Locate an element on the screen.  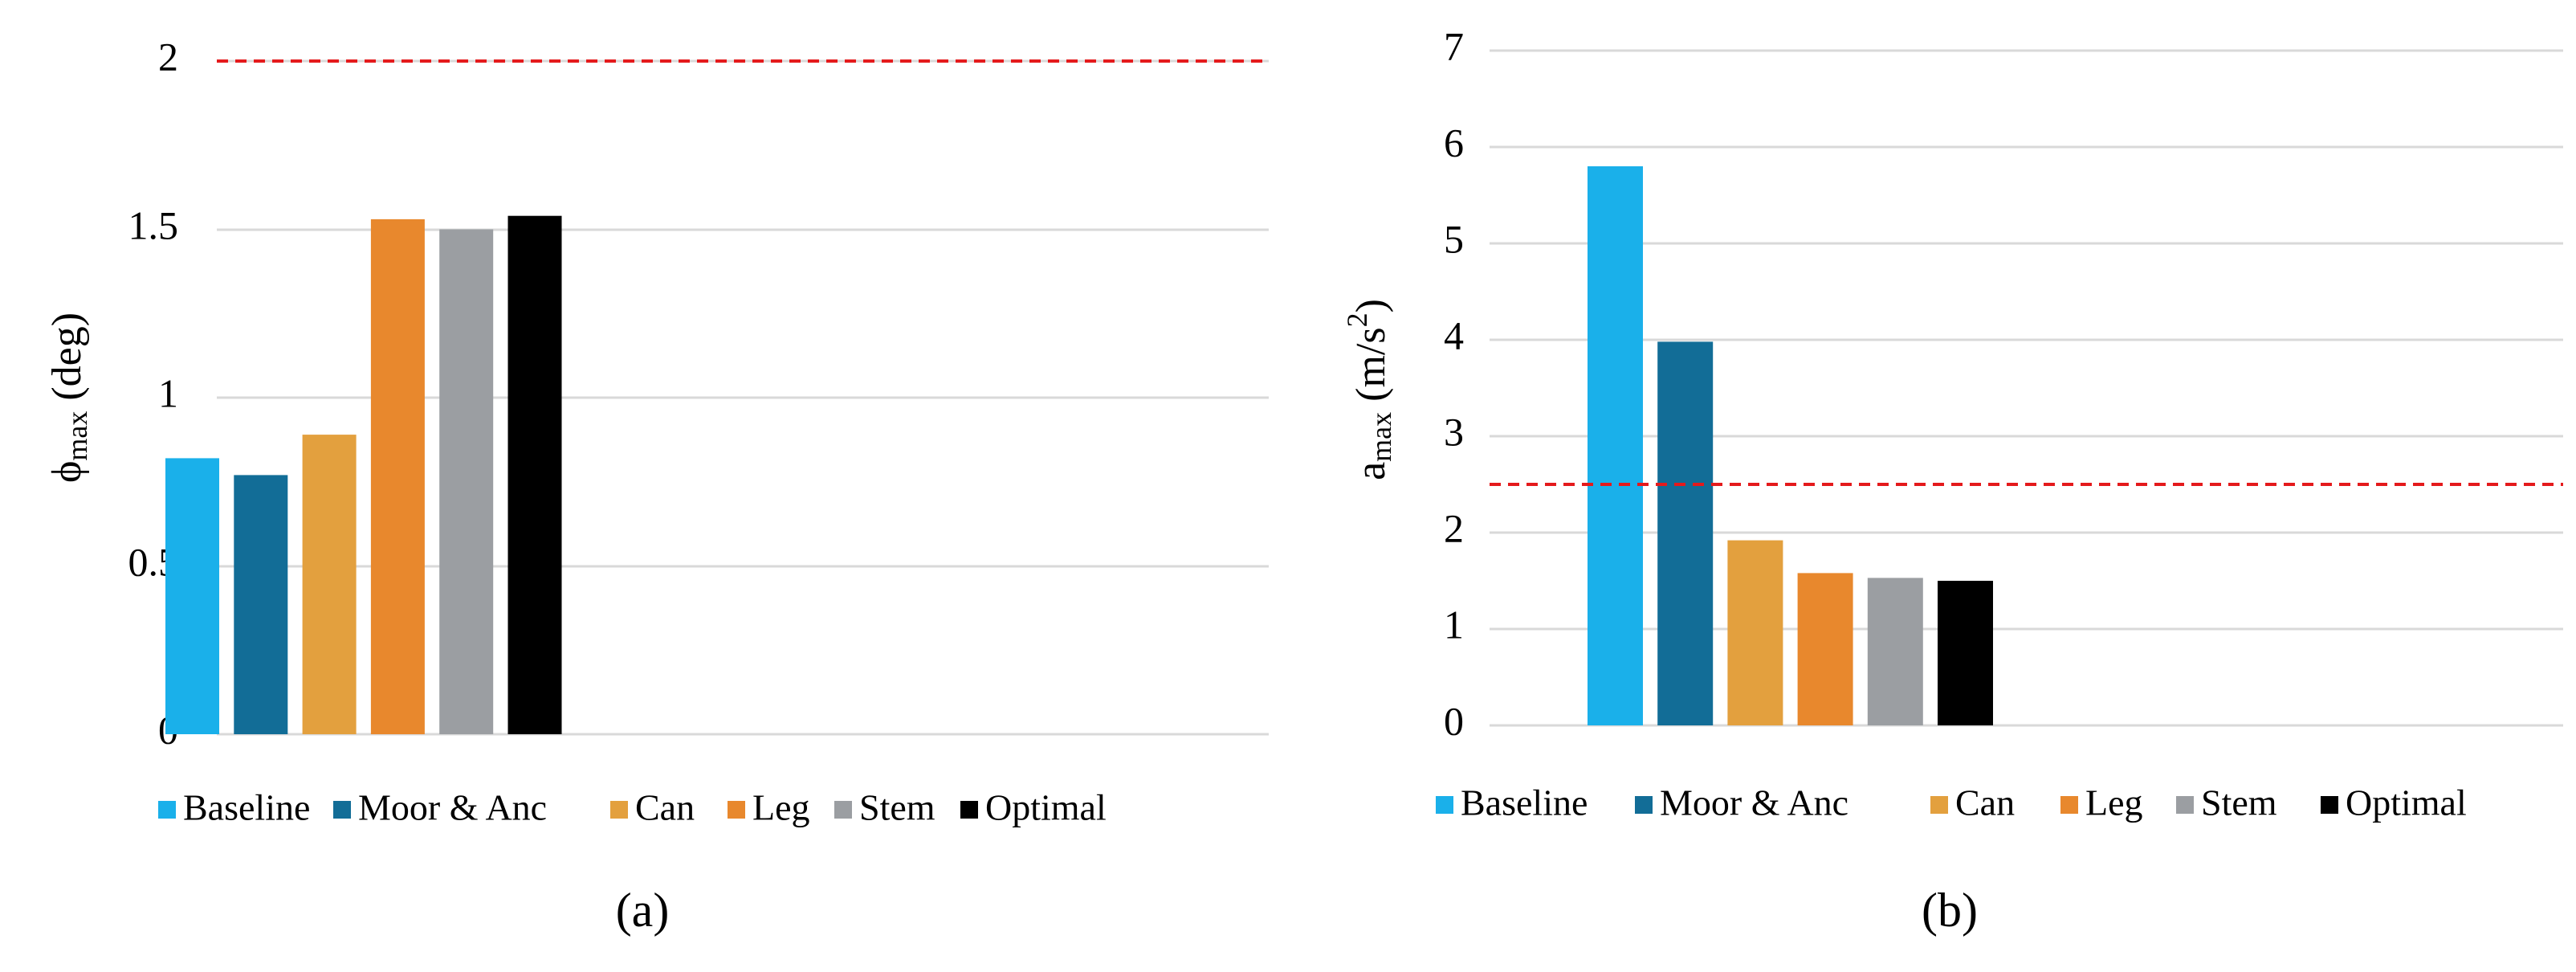
panel-b-y-tick-label: 3 is located at coordinates (1454, 432).